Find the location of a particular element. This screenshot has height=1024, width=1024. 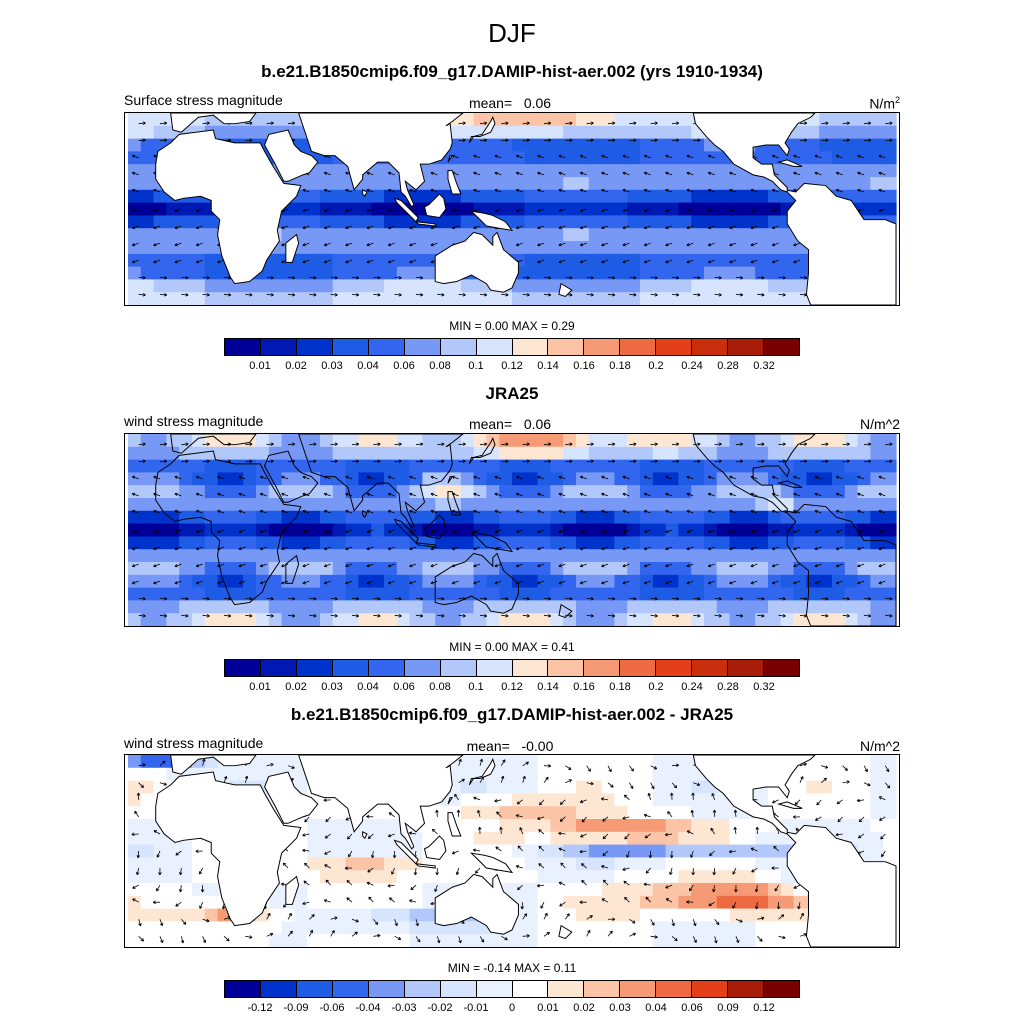

panel-1-variable-label: Surface stress magnitude is located at coordinates (203, 100).